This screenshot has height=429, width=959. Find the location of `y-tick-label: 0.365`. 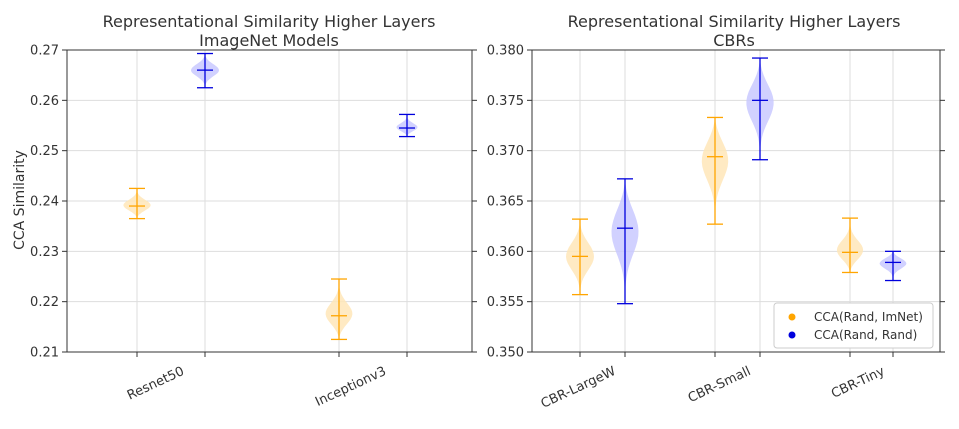

y-tick-label: 0.365 is located at coordinates (505, 202).